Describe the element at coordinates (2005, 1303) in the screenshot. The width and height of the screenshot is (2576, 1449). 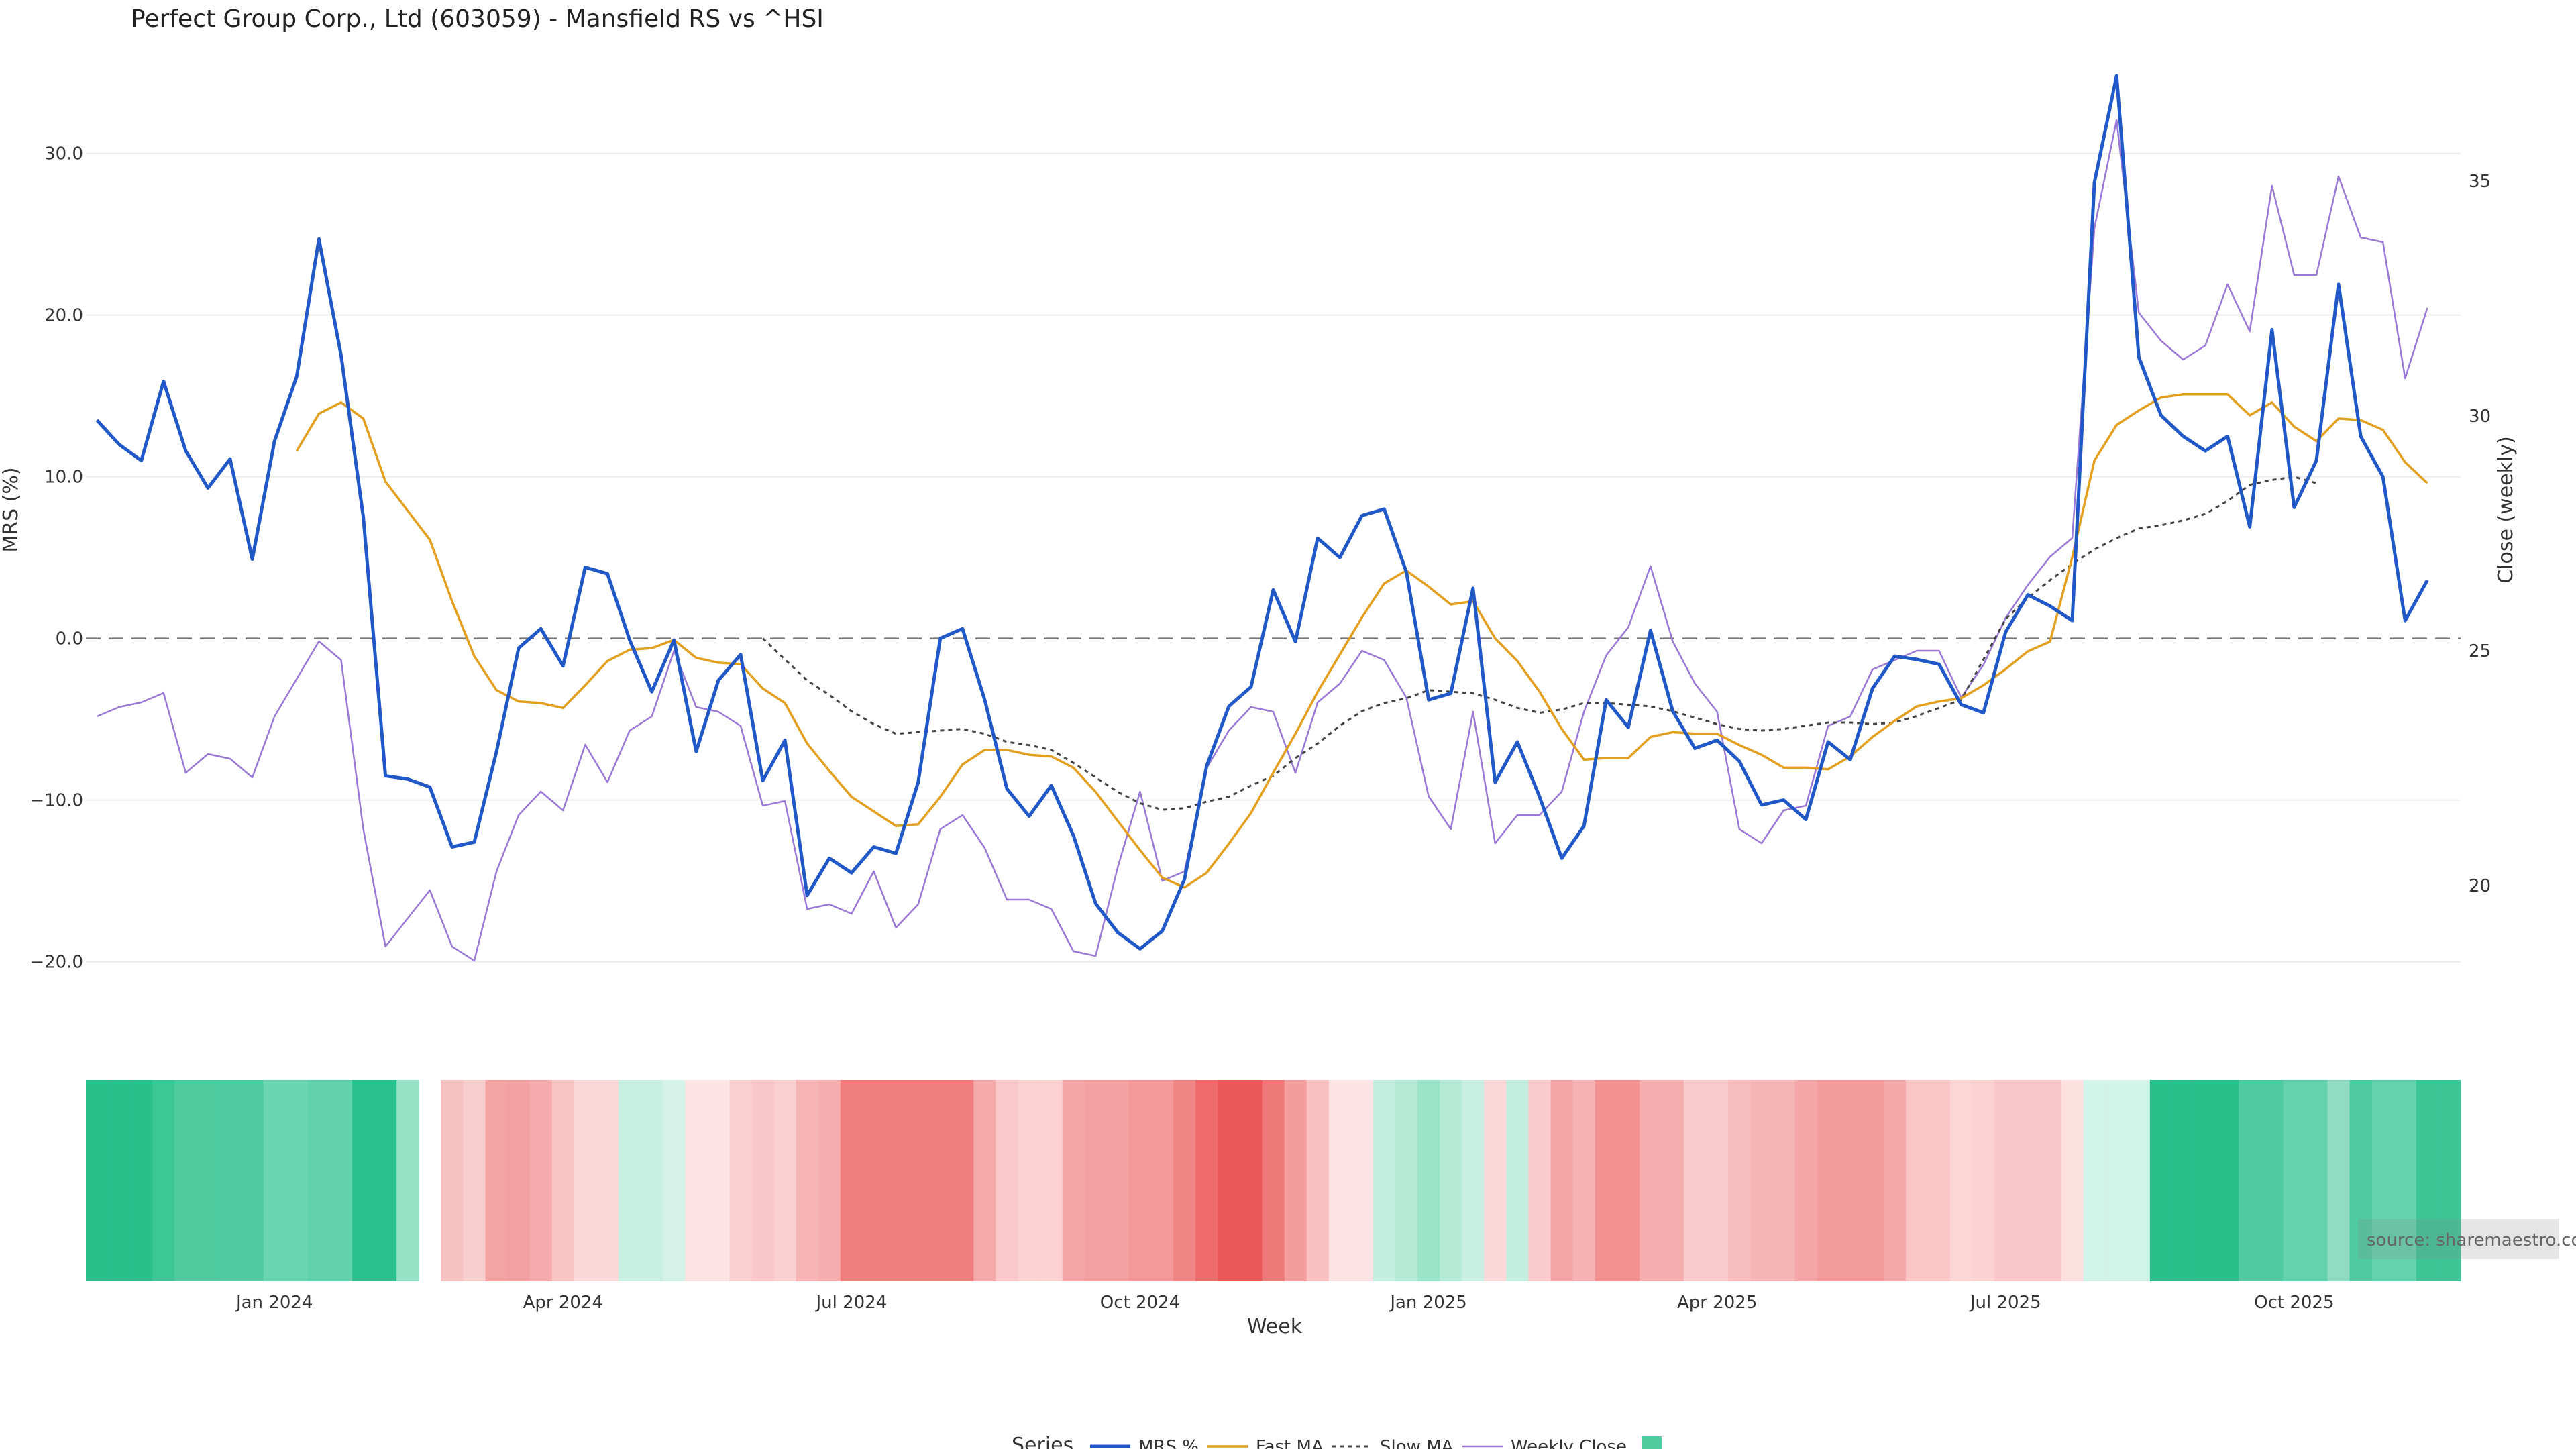
I see `x-tick-label: Jul 2025` at that location.